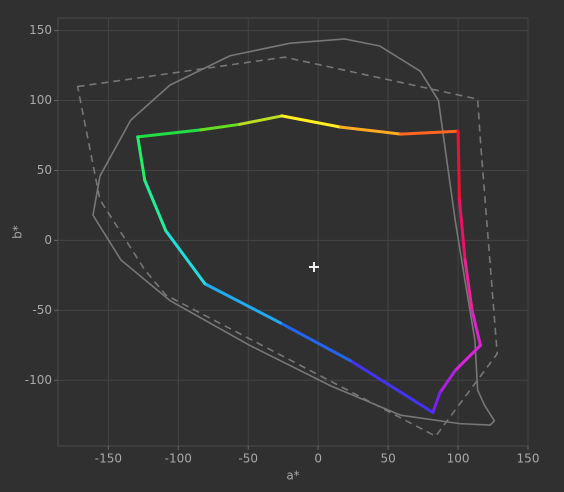 The height and width of the screenshot is (492, 564). What do you see at coordinates (318, 459) in the screenshot?
I see `x-tick-label: 0` at bounding box center [318, 459].